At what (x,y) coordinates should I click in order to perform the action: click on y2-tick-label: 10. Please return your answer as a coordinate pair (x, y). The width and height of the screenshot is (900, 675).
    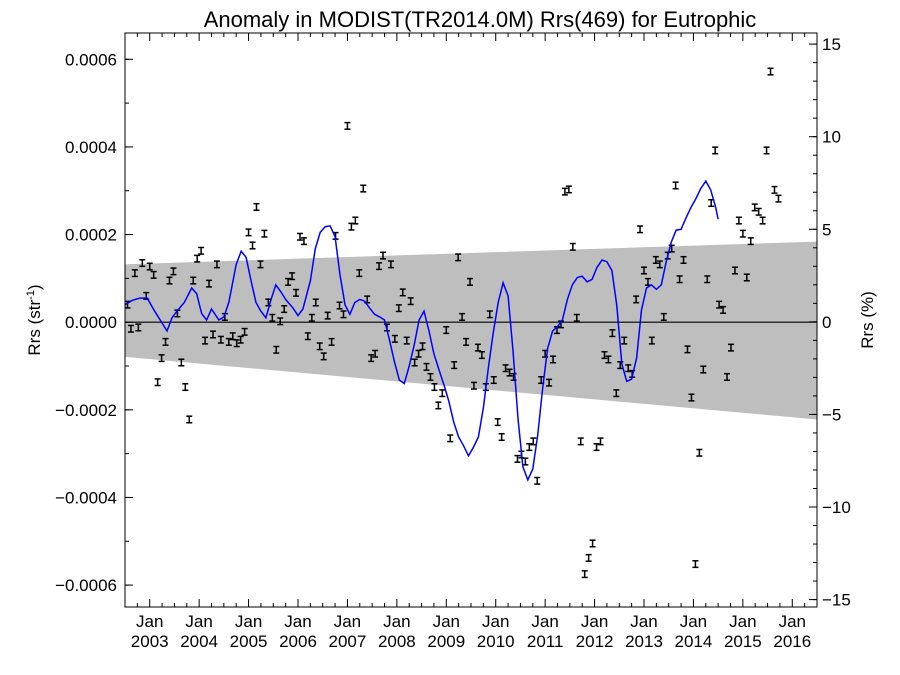
    Looking at the image, I should click on (831, 137).